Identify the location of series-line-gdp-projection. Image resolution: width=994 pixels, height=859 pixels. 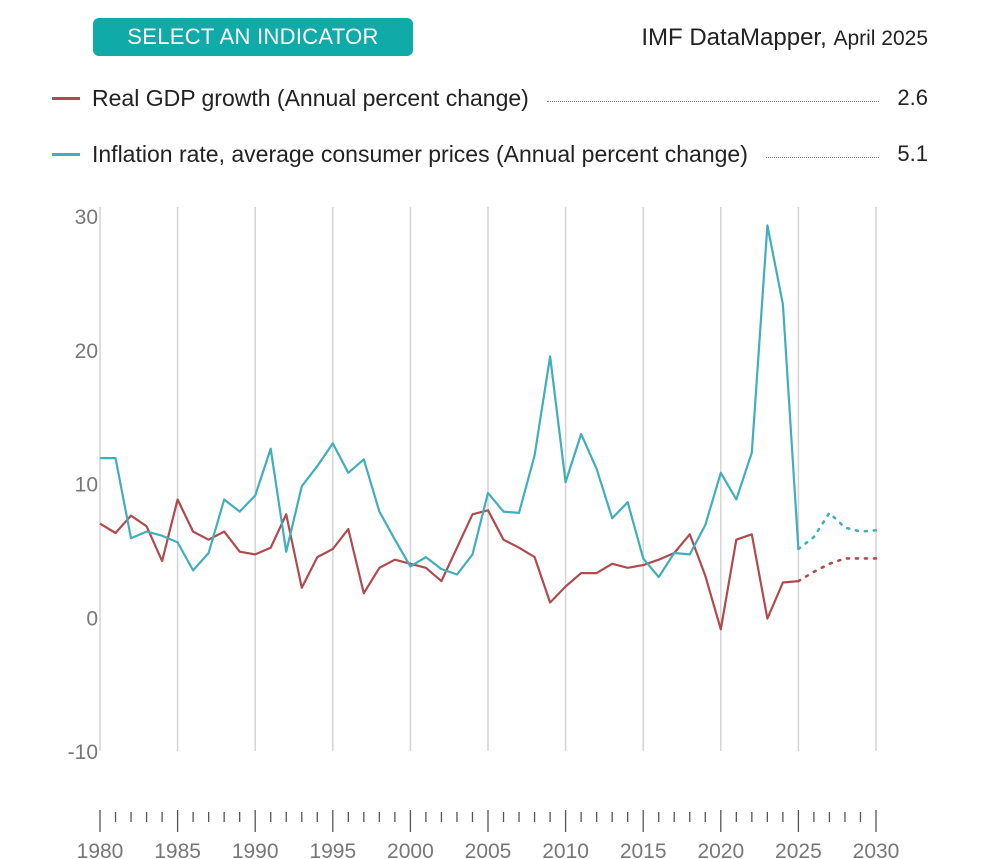
(837, 570).